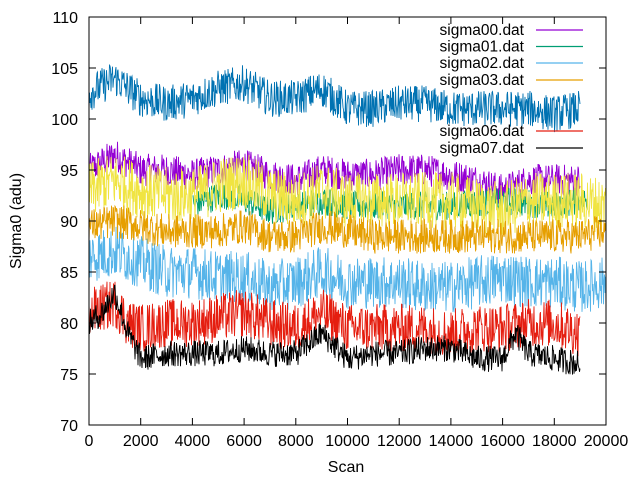  I want to click on x-tick-label: 14000, so click(451, 441).